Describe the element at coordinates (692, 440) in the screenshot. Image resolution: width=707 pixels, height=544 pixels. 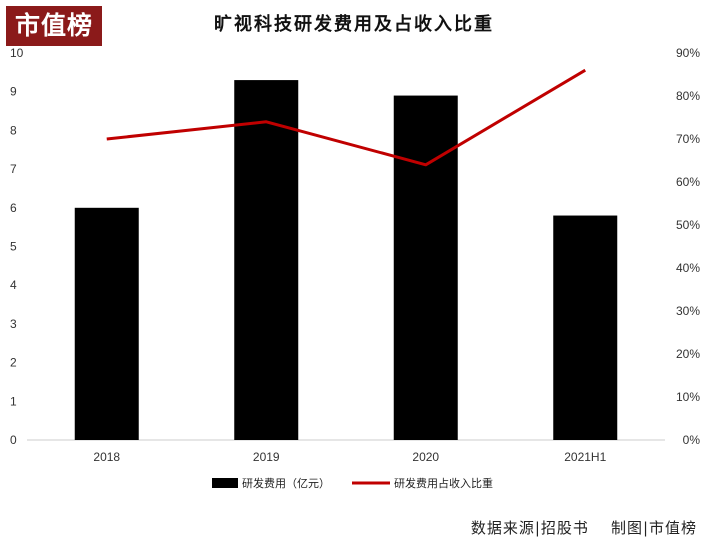
I see `right-tick-label: 0%` at that location.